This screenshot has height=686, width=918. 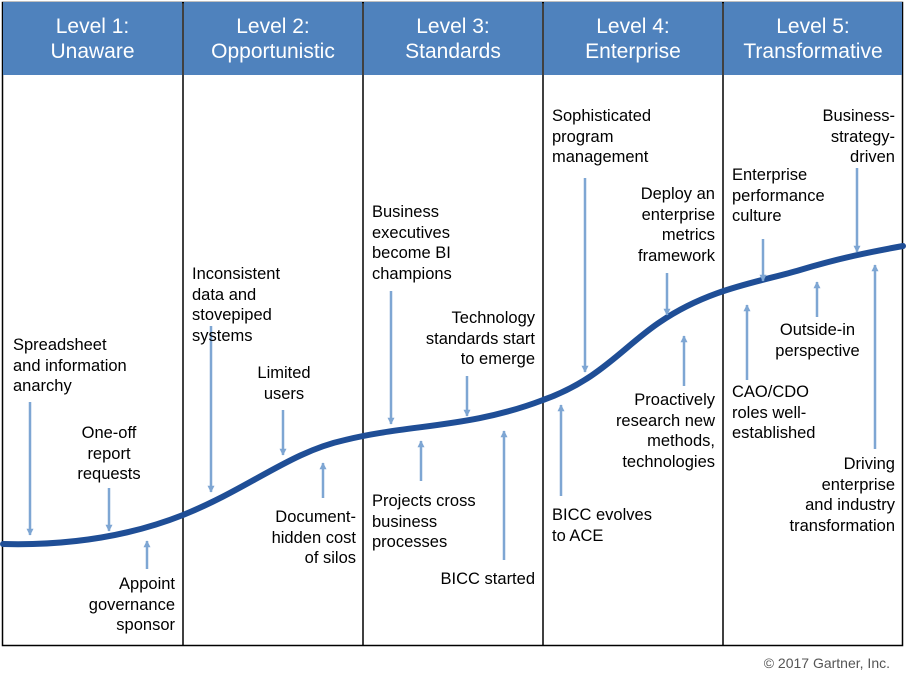 What do you see at coordinates (284, 383) in the screenshot?
I see `label-limited-users: Limited users` at bounding box center [284, 383].